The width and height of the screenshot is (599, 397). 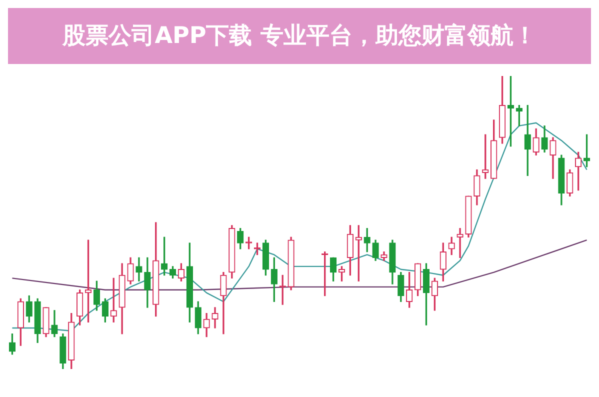 I want to click on candlestick, so click(x=460, y=243).